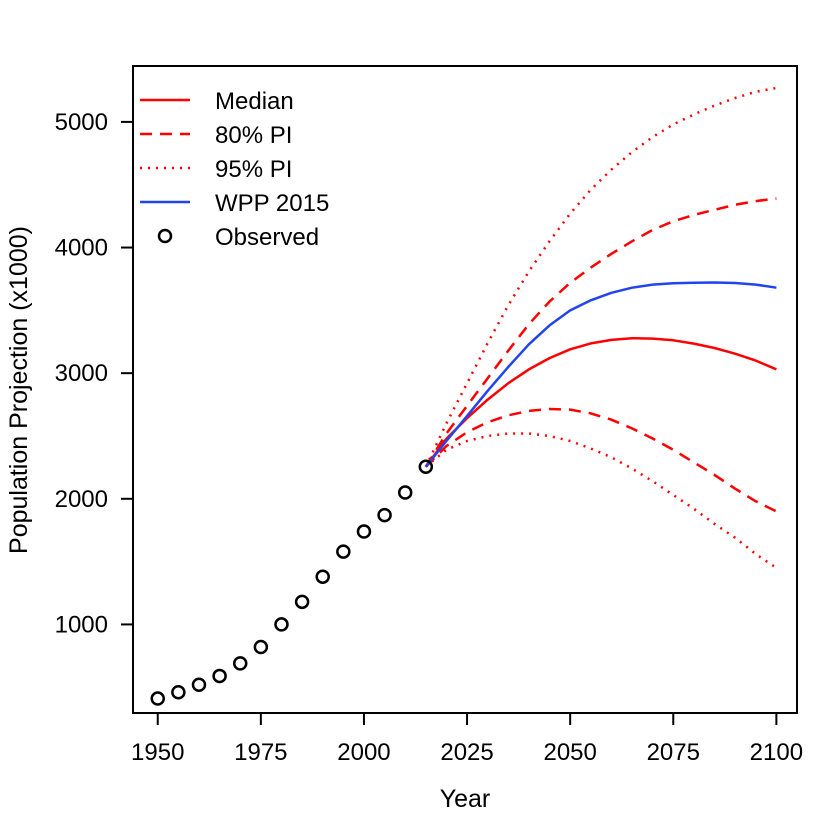 This screenshot has width=830, height=830. I want to click on legend: Median 80% PI 95% PI WPP 2015 Observed, so click(234, 169).